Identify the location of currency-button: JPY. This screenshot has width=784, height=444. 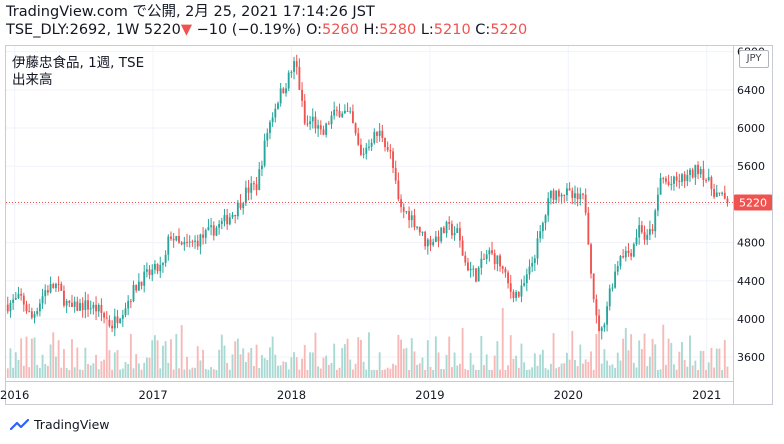
(754, 59).